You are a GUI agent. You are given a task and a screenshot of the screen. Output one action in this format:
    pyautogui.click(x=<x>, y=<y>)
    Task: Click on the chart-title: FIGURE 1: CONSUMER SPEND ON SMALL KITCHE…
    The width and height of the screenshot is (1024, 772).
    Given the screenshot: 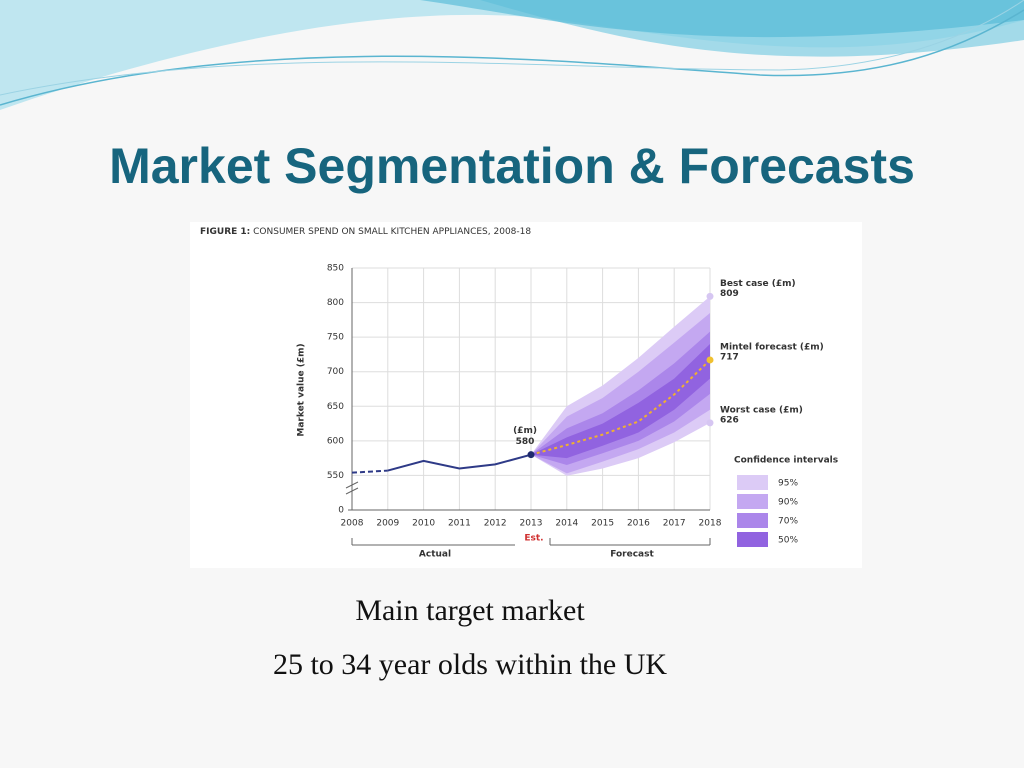 What is the action you would take?
    pyautogui.click(x=365, y=232)
    